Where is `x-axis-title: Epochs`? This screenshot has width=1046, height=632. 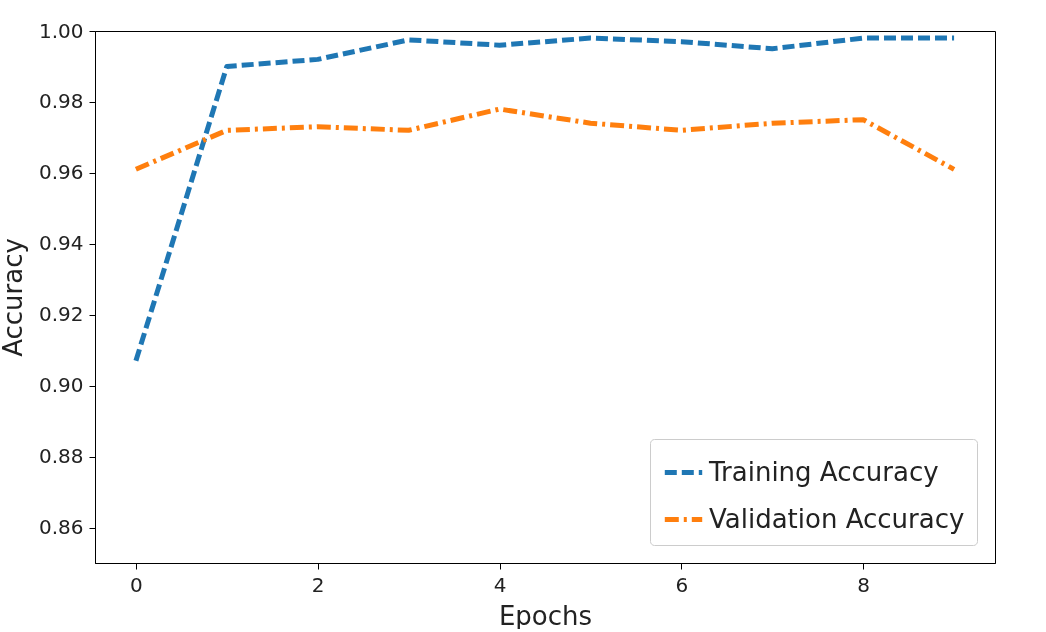 x-axis-title: Epochs is located at coordinates (545, 615).